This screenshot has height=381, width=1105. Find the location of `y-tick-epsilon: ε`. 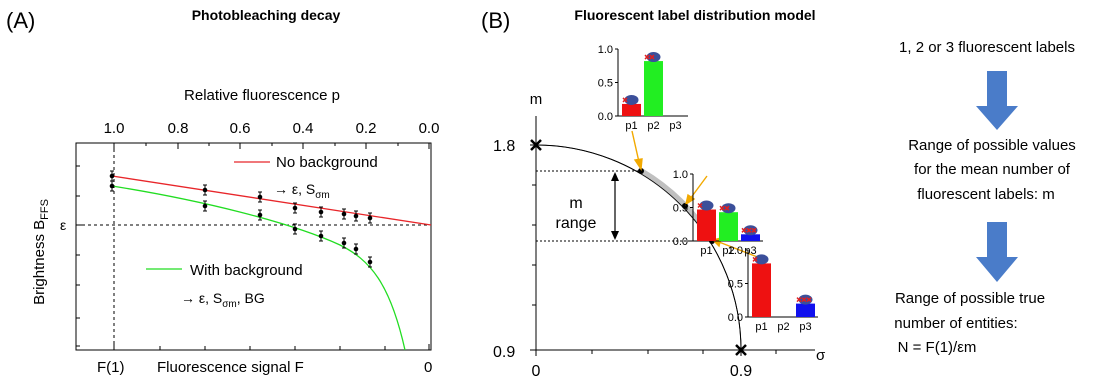

y-tick-epsilon: ε is located at coordinates (63, 225).